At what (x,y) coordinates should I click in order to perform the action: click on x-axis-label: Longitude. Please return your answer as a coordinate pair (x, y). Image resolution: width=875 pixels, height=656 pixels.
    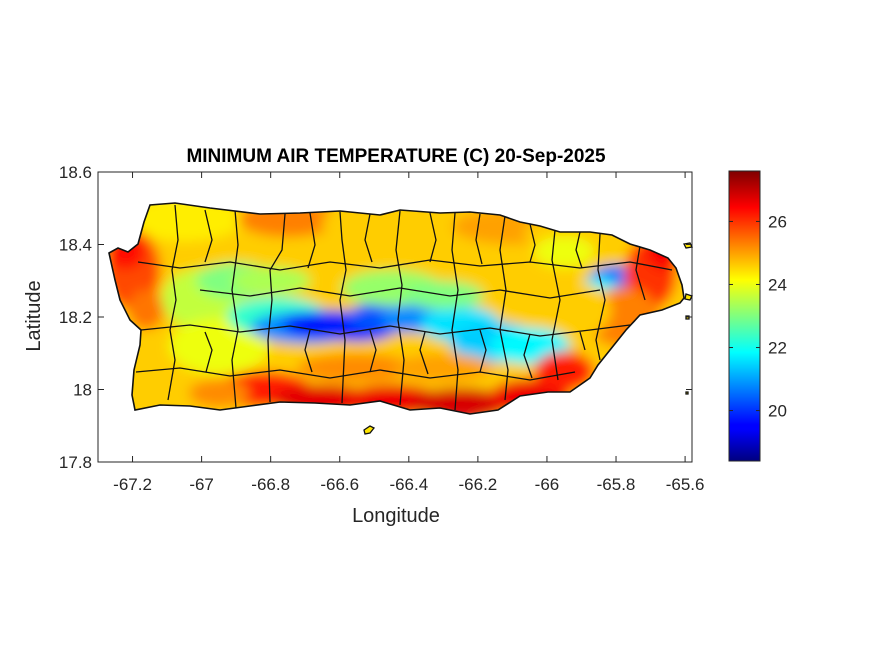
    Looking at the image, I should click on (396, 516).